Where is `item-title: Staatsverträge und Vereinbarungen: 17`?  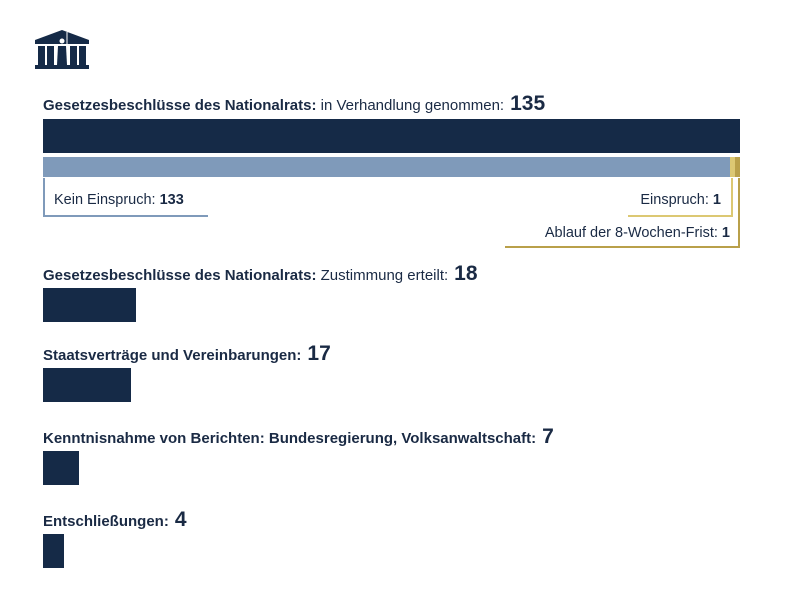
item-title: Staatsverträge und Vereinbarungen: 17 is located at coordinates (187, 353).